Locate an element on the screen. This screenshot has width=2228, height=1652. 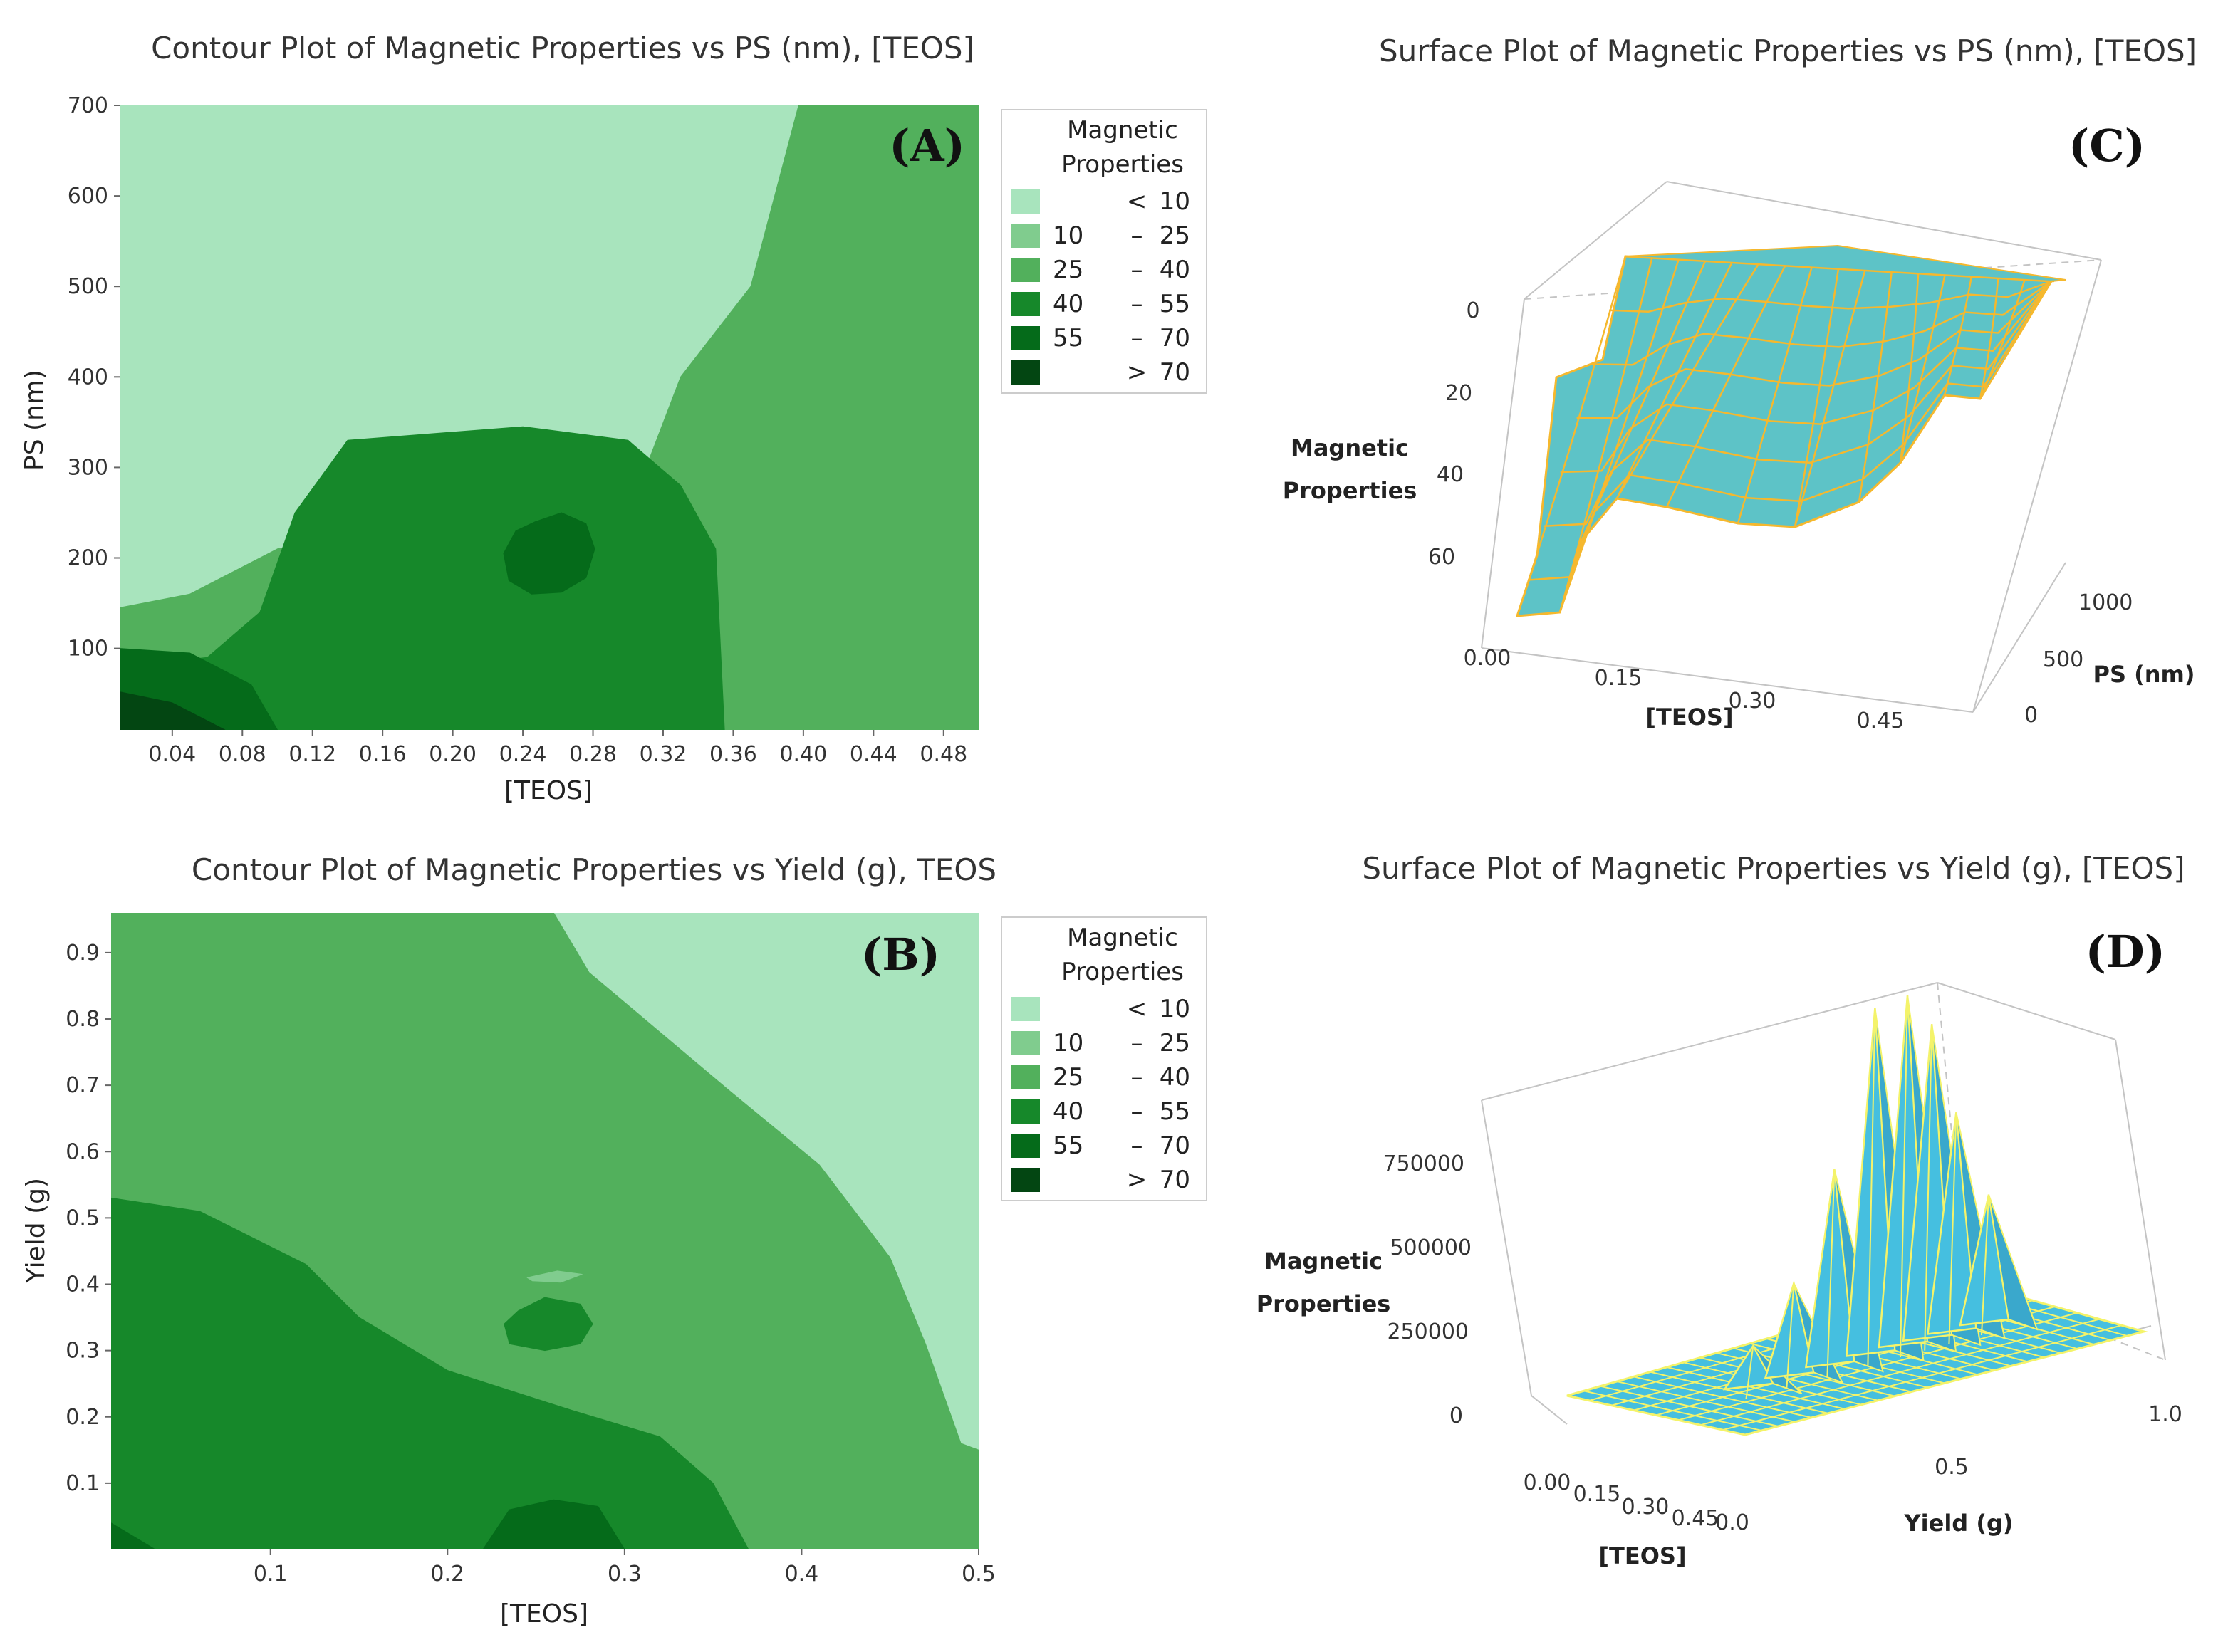
panel-c-z-label-line2: Properties is located at coordinates (1350, 491).